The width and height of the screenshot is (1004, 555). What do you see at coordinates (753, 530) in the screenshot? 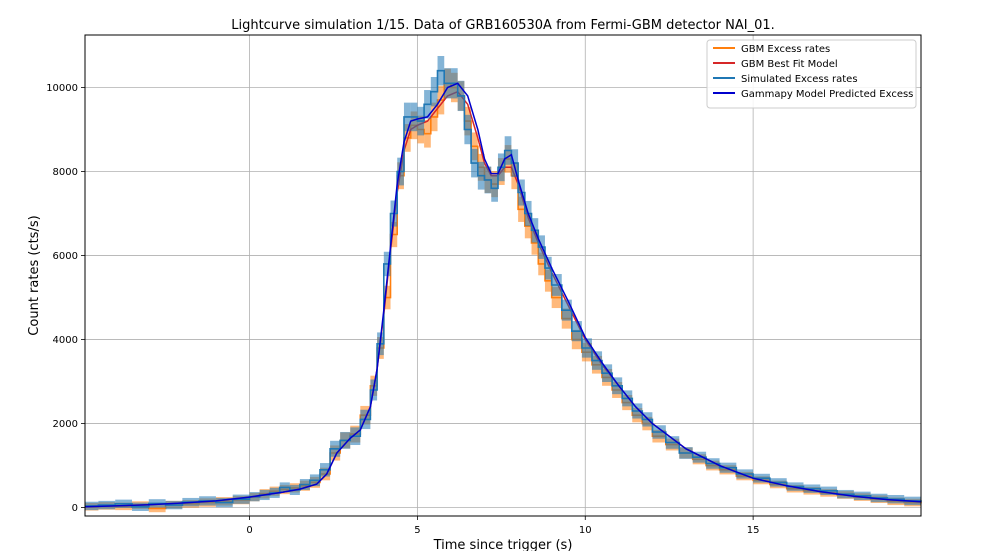
I see `x-tick-label: 15` at bounding box center [753, 530].